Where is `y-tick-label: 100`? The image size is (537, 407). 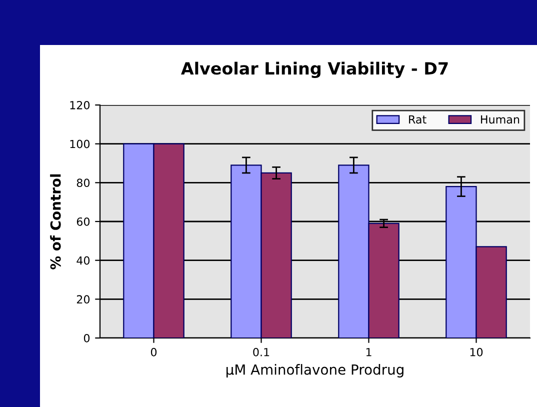
y-tick-label: 100 is located at coordinates (80, 144).